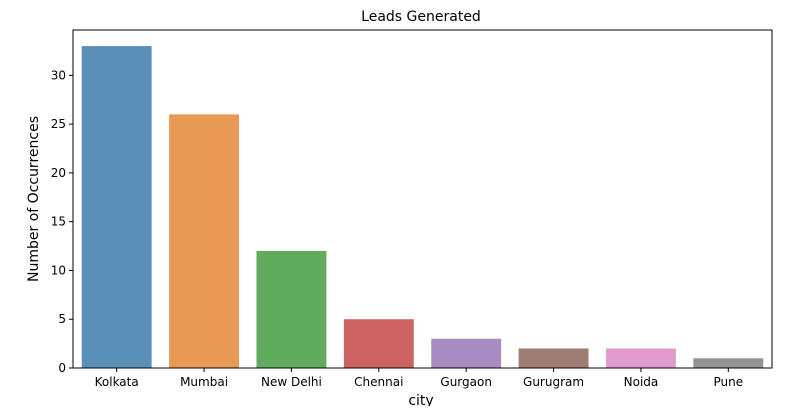 This screenshot has width=798, height=411. What do you see at coordinates (204, 241) in the screenshot?
I see `bar-mumbai` at bounding box center [204, 241].